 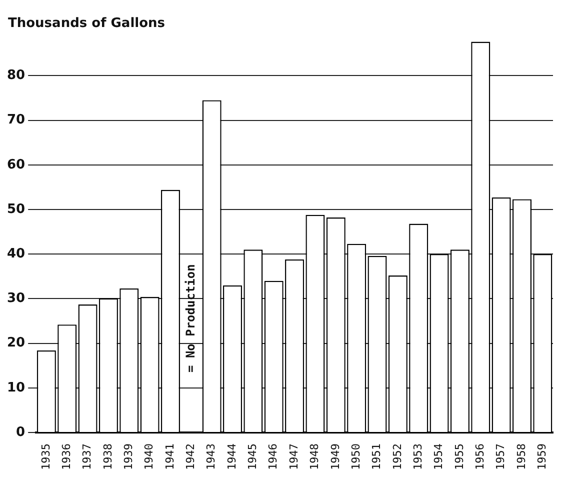 I want to click on x-tick-label: 1945, so click(x=253, y=457).